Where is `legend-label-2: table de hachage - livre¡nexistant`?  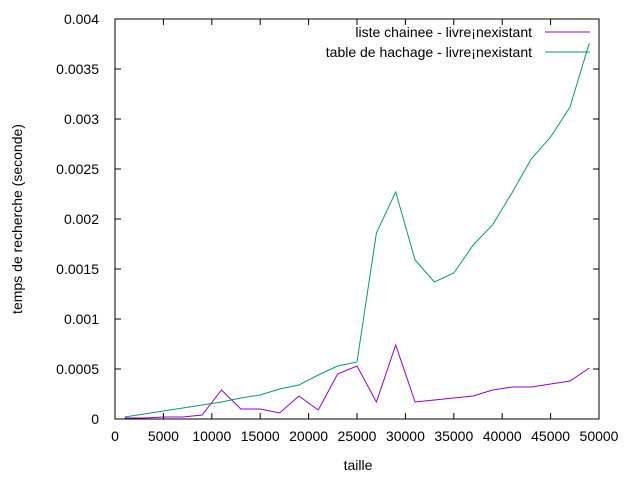
legend-label-2: table de hachage - livre¡nexistant is located at coordinates (429, 52).